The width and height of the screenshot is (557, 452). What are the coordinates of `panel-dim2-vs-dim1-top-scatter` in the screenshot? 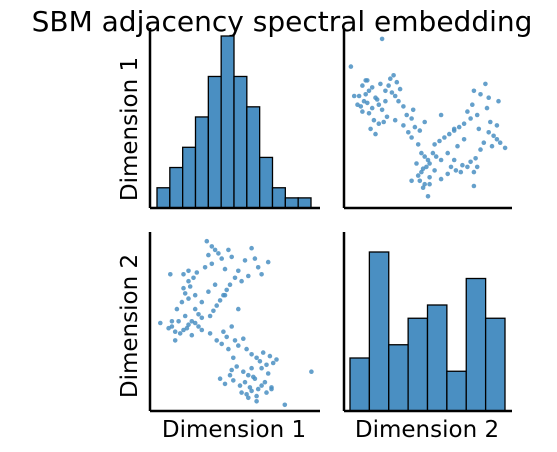 It's located at (427, 119).